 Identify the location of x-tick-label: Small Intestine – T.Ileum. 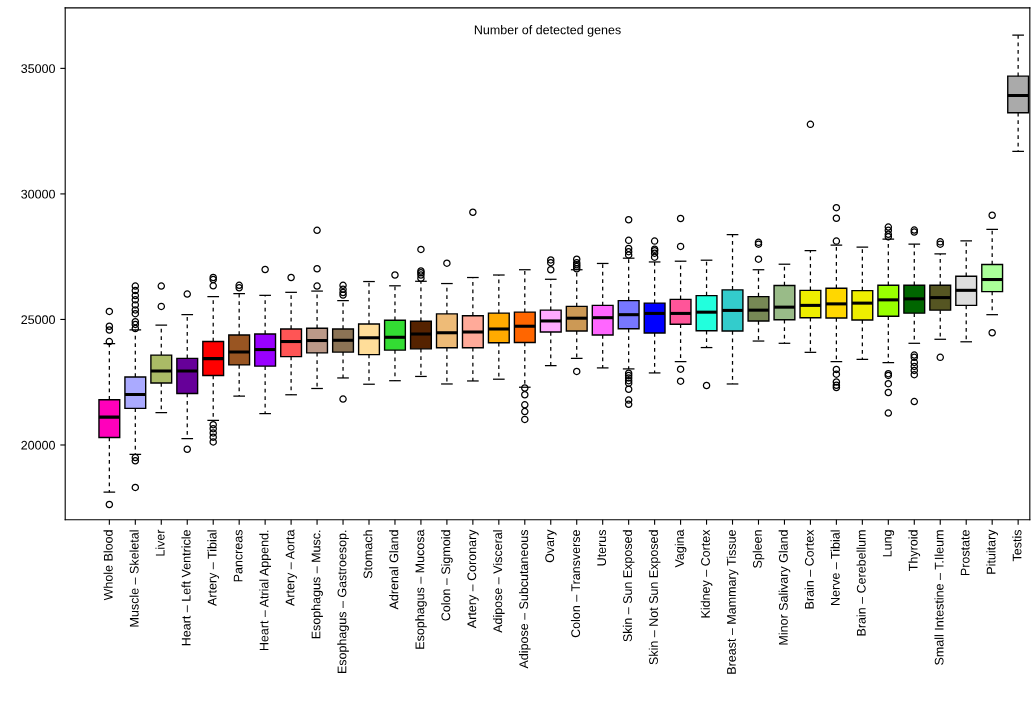
(939, 597).